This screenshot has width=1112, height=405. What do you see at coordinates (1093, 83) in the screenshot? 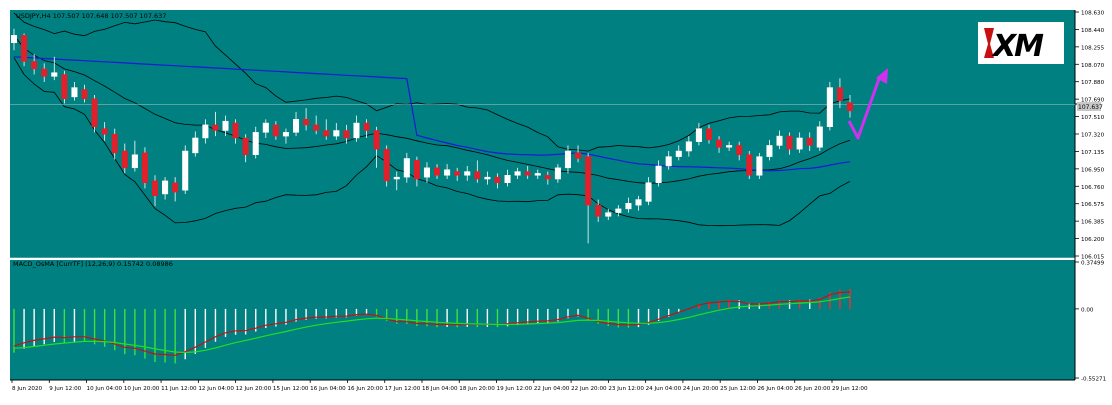
I see `price-tick-label: 107.880` at bounding box center [1093, 83].